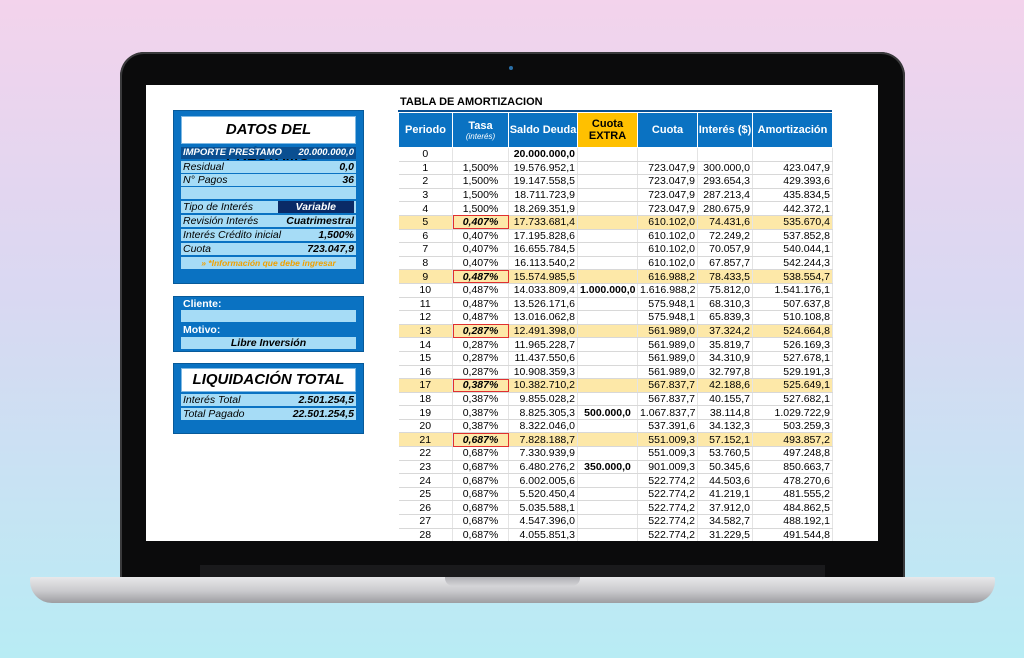 This screenshot has height=658, width=1024. What do you see at coordinates (667, 304) in the screenshot?
I see `table-cell: 575.948,1` at bounding box center [667, 304].